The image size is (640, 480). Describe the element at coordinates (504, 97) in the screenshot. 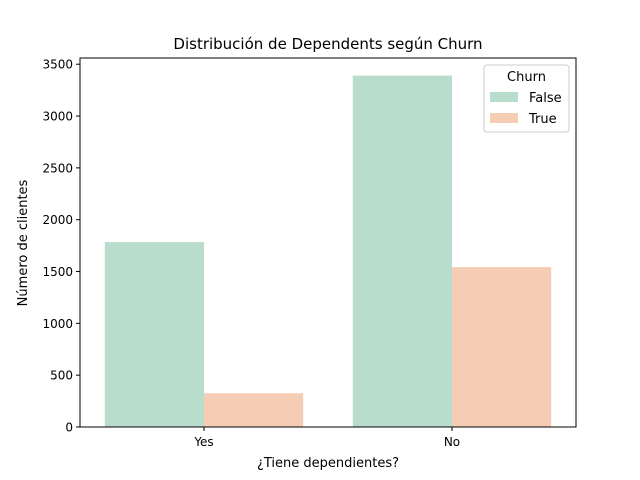

I see `legend-swatch-false` at that location.